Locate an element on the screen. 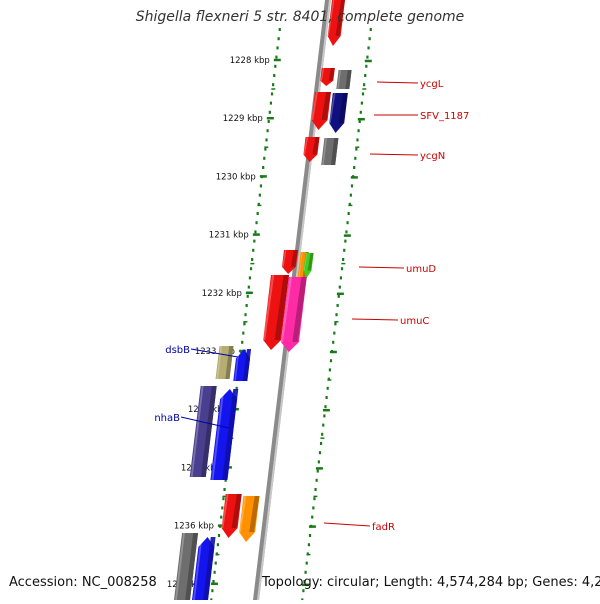 Image resolution: width=600 pixels, height=604 pixels. gene-label-ycgn: ycgN is located at coordinates (407, 156).